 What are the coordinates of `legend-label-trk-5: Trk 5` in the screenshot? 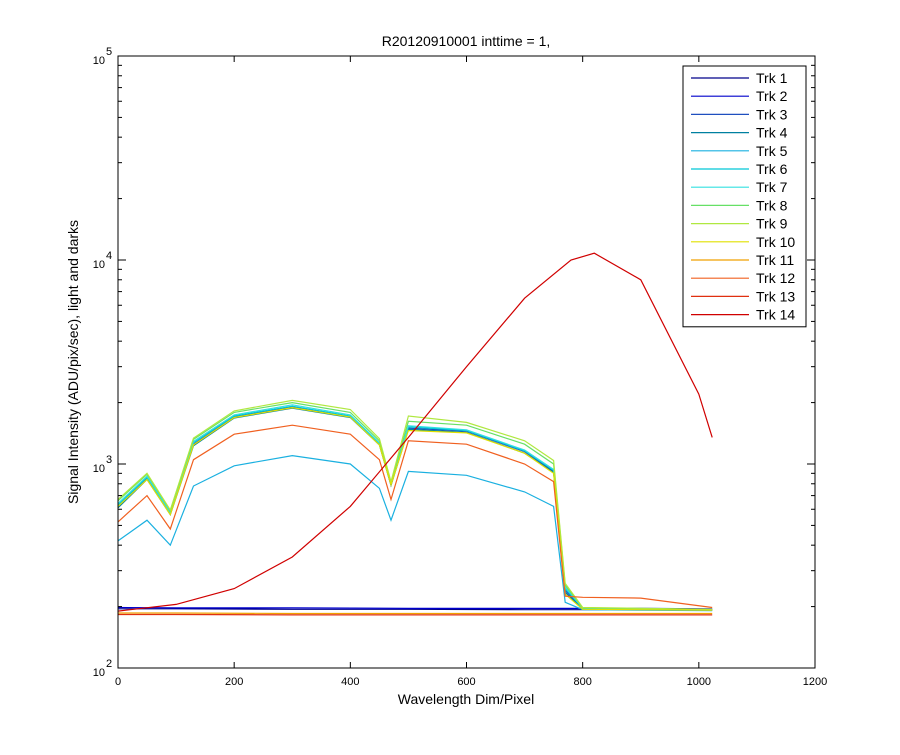 It's located at (772, 151).